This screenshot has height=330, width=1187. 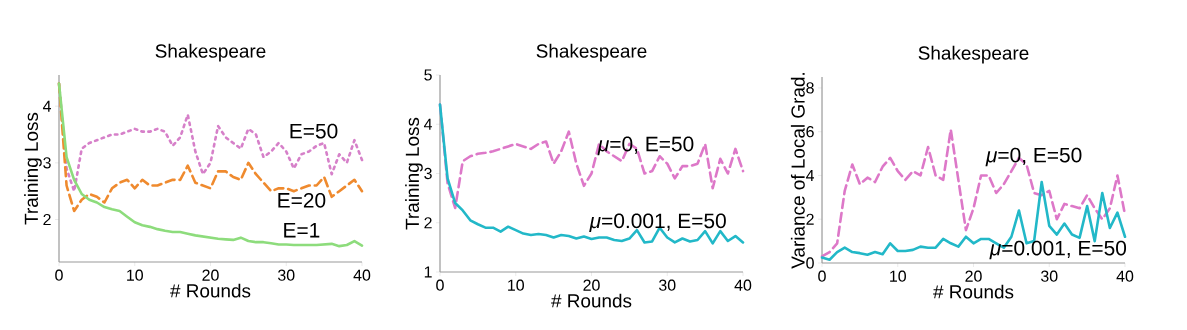 What do you see at coordinates (428, 75) in the screenshot?
I see `y-tick-label: 5` at bounding box center [428, 75].